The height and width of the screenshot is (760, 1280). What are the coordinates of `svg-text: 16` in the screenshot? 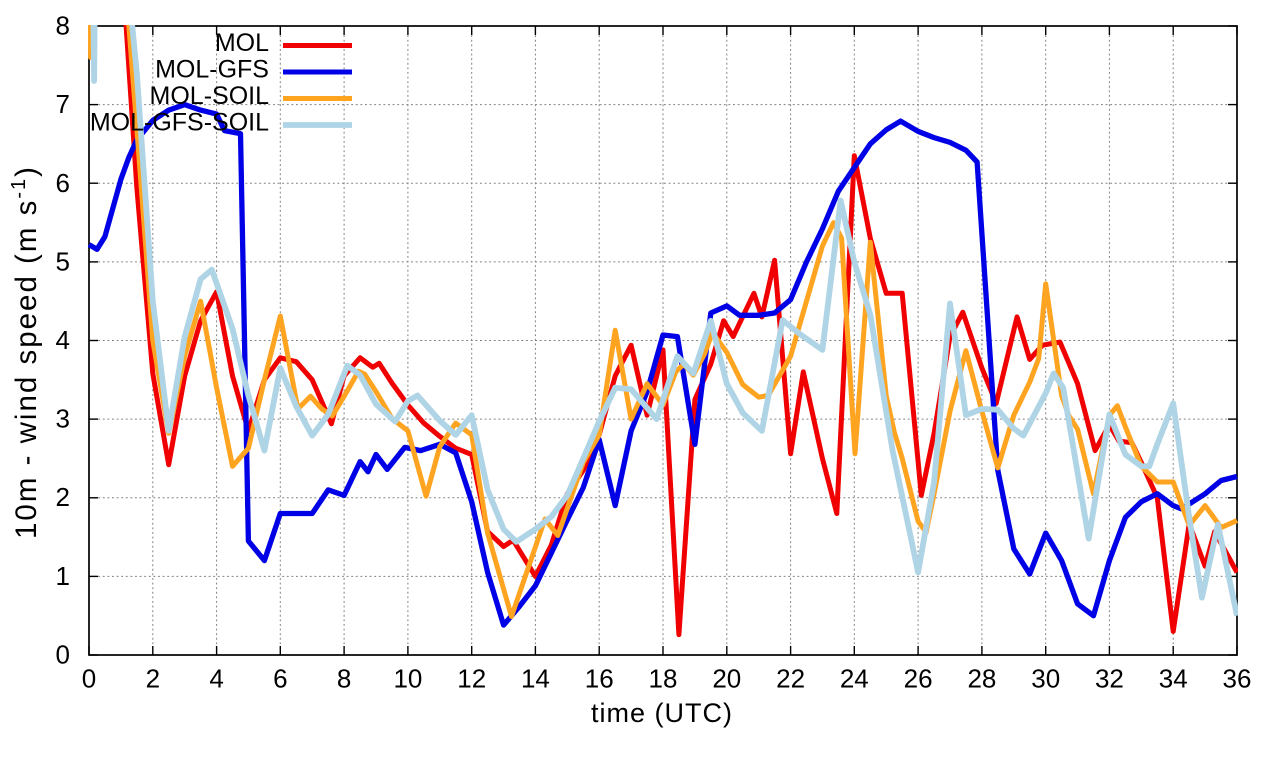 It's located at (599, 679).